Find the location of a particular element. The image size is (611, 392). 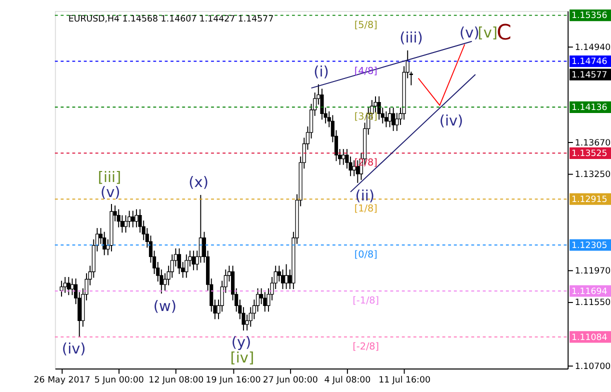

annotation: [-2/8] is located at coordinates (366, 346).